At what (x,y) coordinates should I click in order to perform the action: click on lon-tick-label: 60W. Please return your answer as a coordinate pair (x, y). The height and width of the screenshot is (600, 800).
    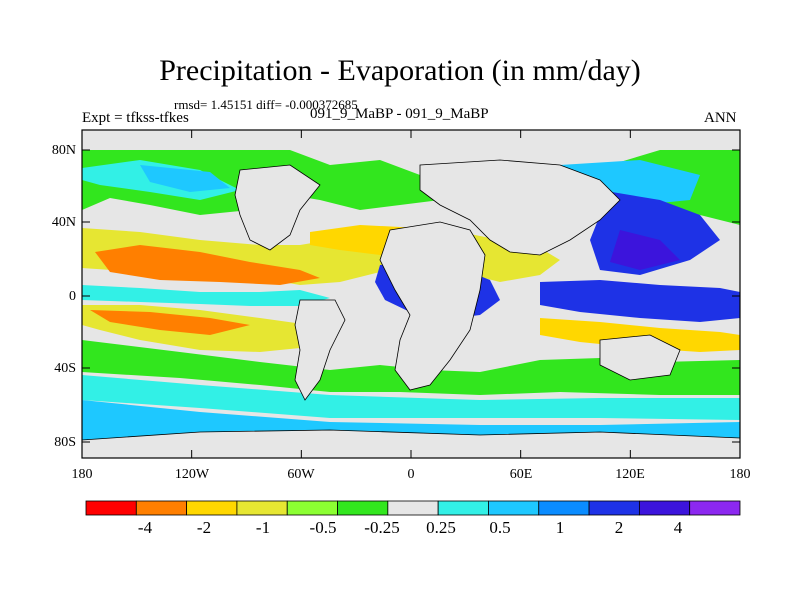
    Looking at the image, I should click on (301, 474).